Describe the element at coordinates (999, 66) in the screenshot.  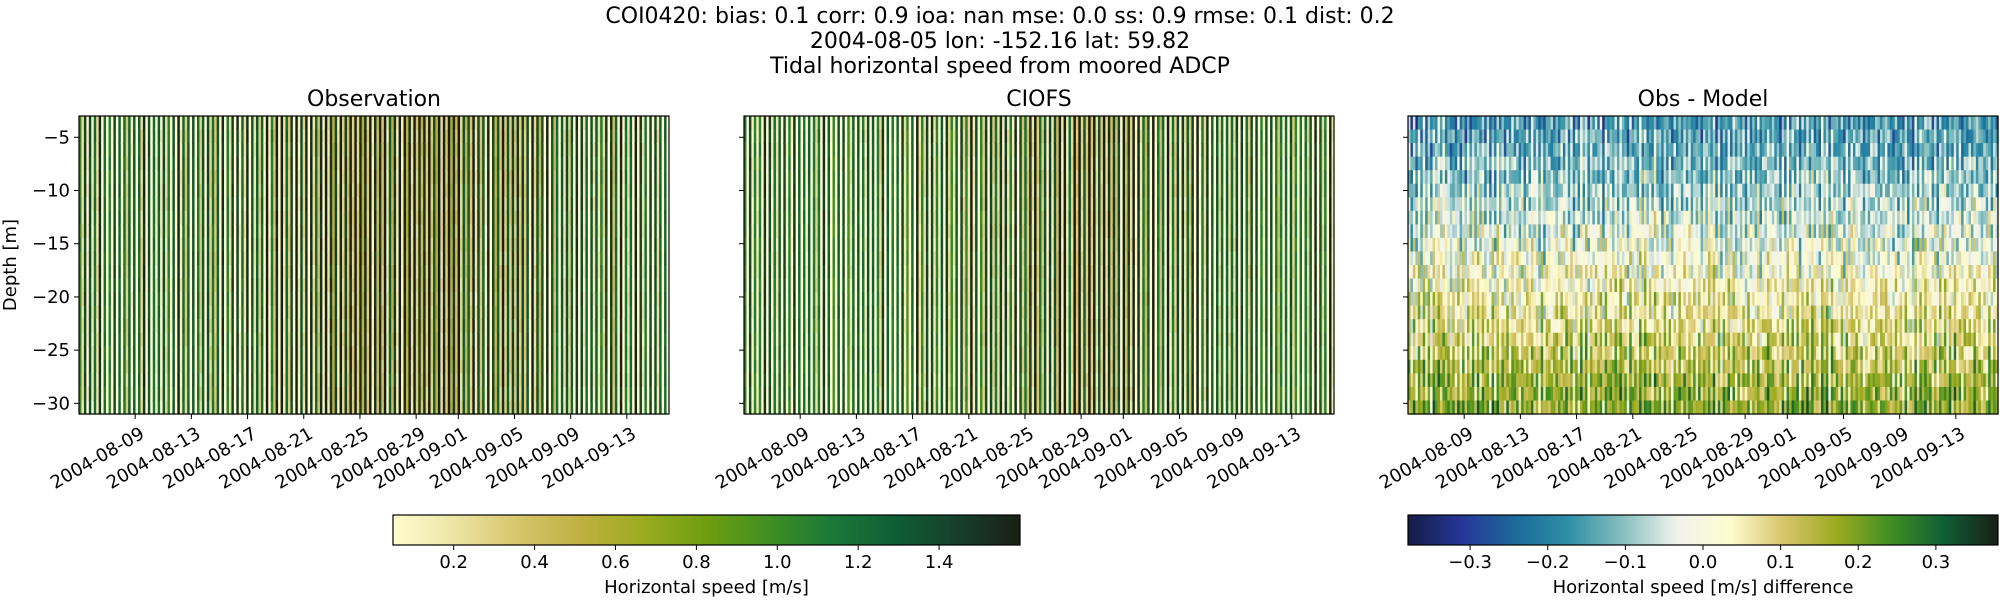
I see `figure-title-line3: Tidal horizontal speed from moored ADCP` at that location.